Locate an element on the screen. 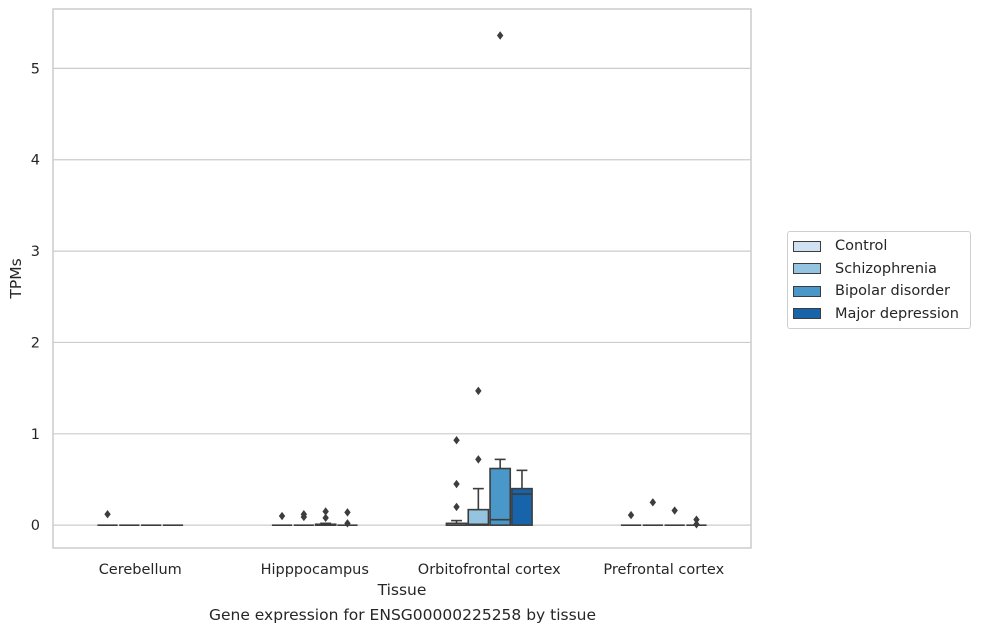 This screenshot has width=983, height=634. legend-item: Control is located at coordinates (879, 246).